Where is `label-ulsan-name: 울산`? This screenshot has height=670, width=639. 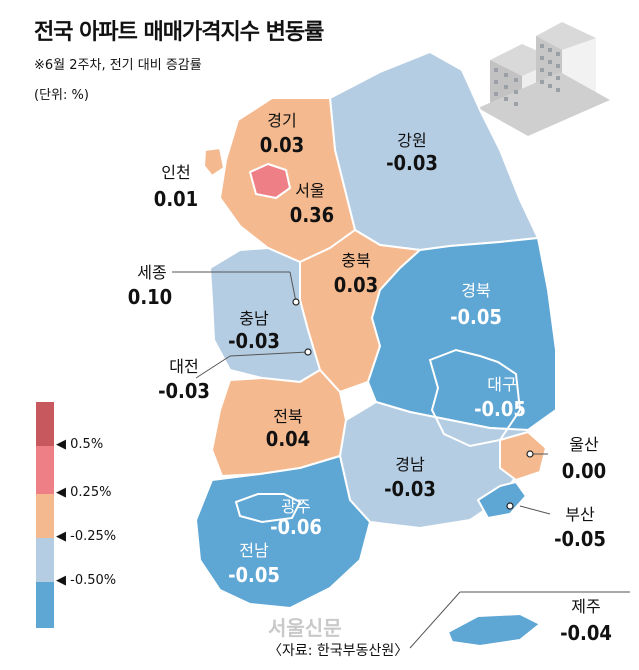
label-ulsan-name: 울산 is located at coordinates (584, 444).